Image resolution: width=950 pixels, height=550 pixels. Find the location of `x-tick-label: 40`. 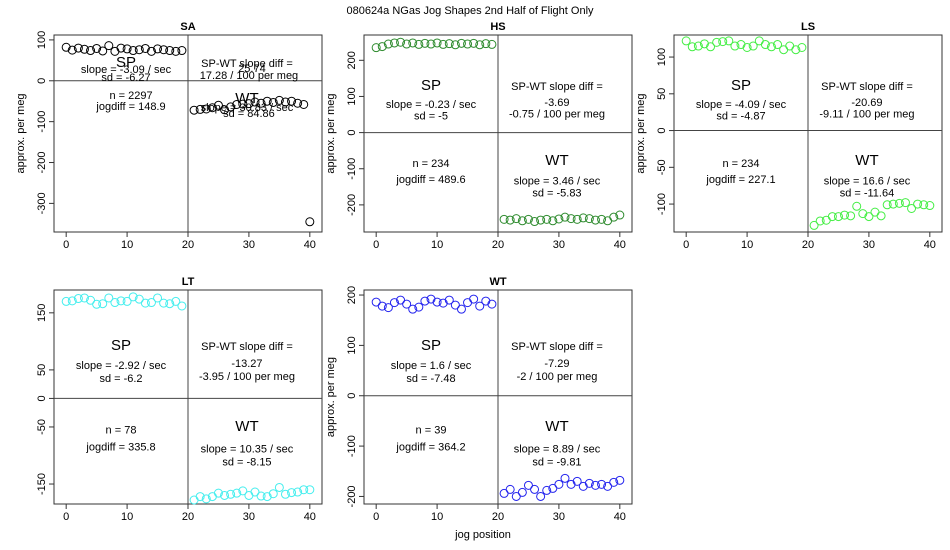

x-tick-label: 40 is located at coordinates (620, 517).